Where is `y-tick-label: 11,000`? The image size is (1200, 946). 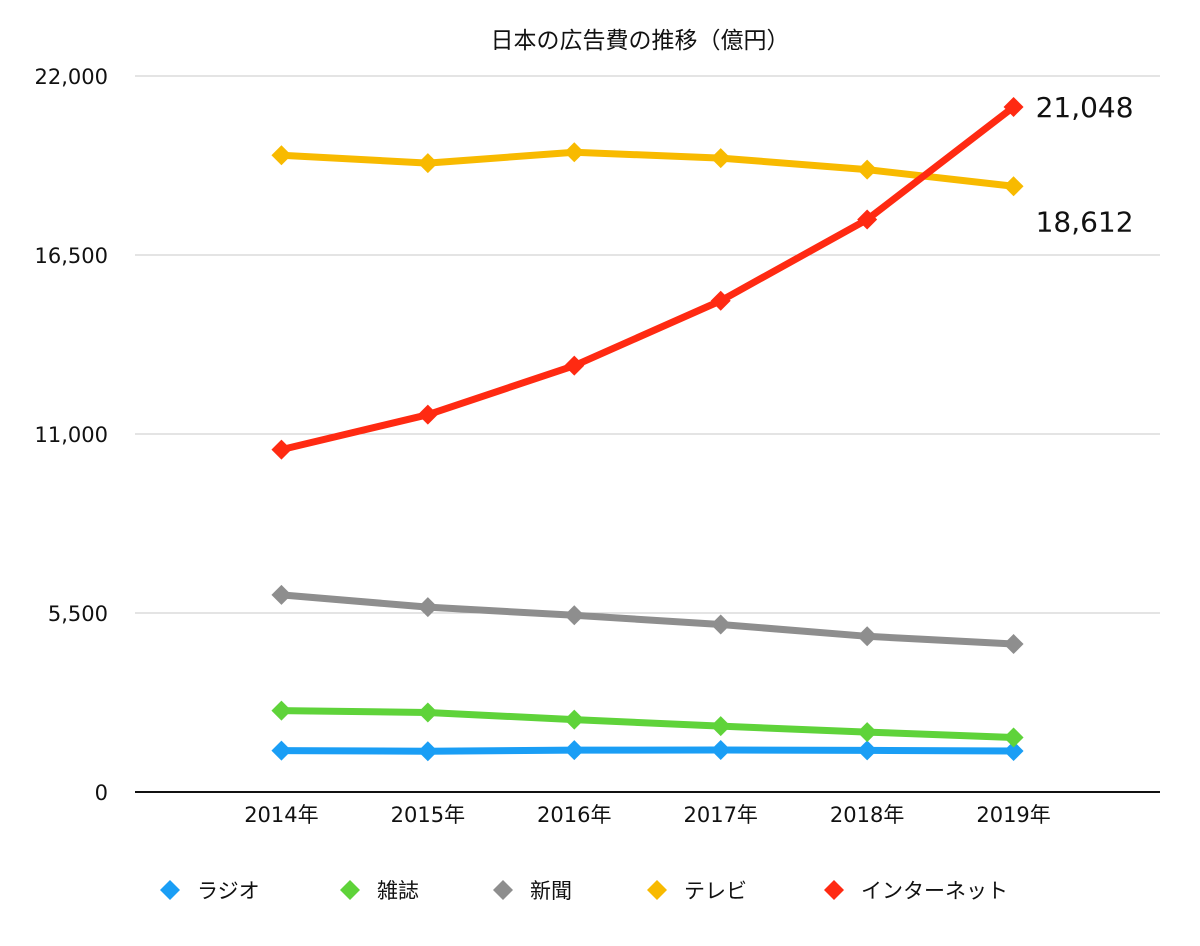
y-tick-label: 11,000 is located at coordinates (71, 435).